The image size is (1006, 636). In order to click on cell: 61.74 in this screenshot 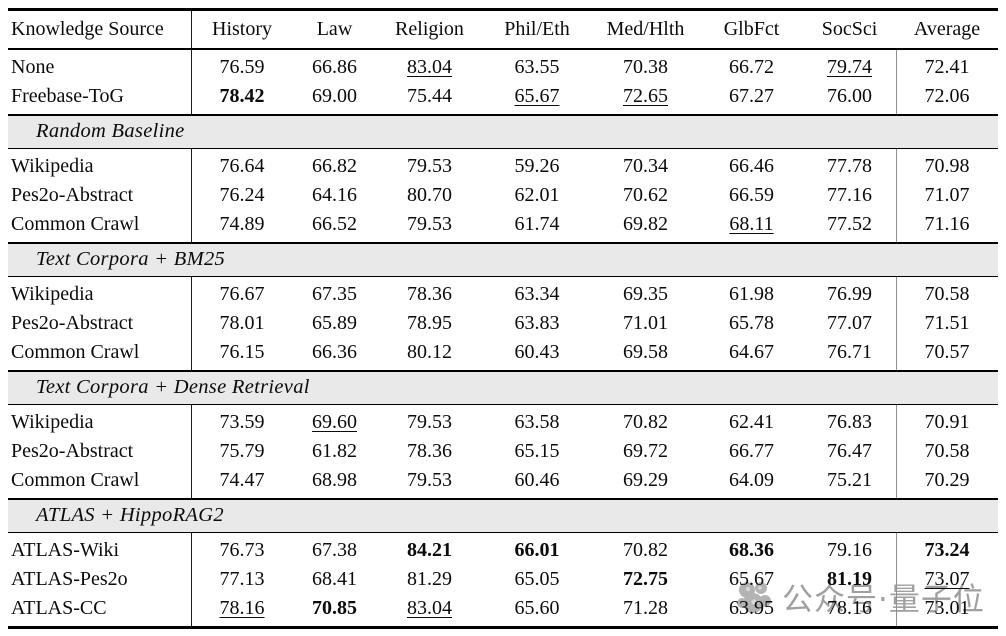, I will do `click(537, 224)`.